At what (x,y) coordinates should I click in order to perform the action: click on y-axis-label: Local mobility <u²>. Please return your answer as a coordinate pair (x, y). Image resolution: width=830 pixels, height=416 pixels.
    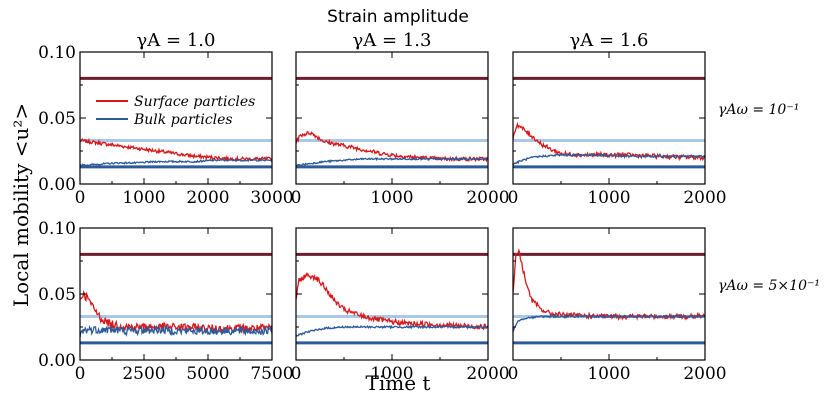
    Looking at the image, I should click on (21, 205).